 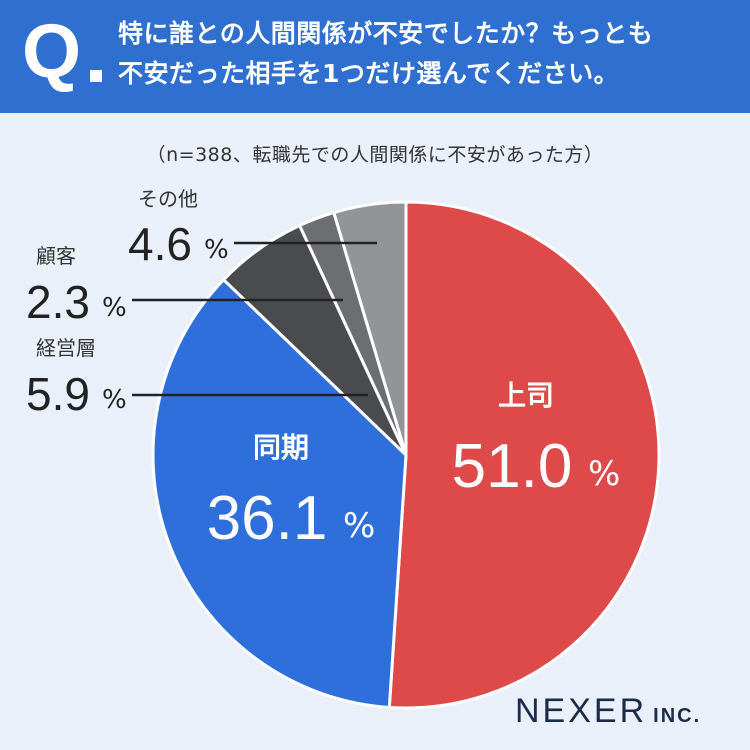 I want to click on nexer-logo: NEXER INC., so click(x=608, y=711).